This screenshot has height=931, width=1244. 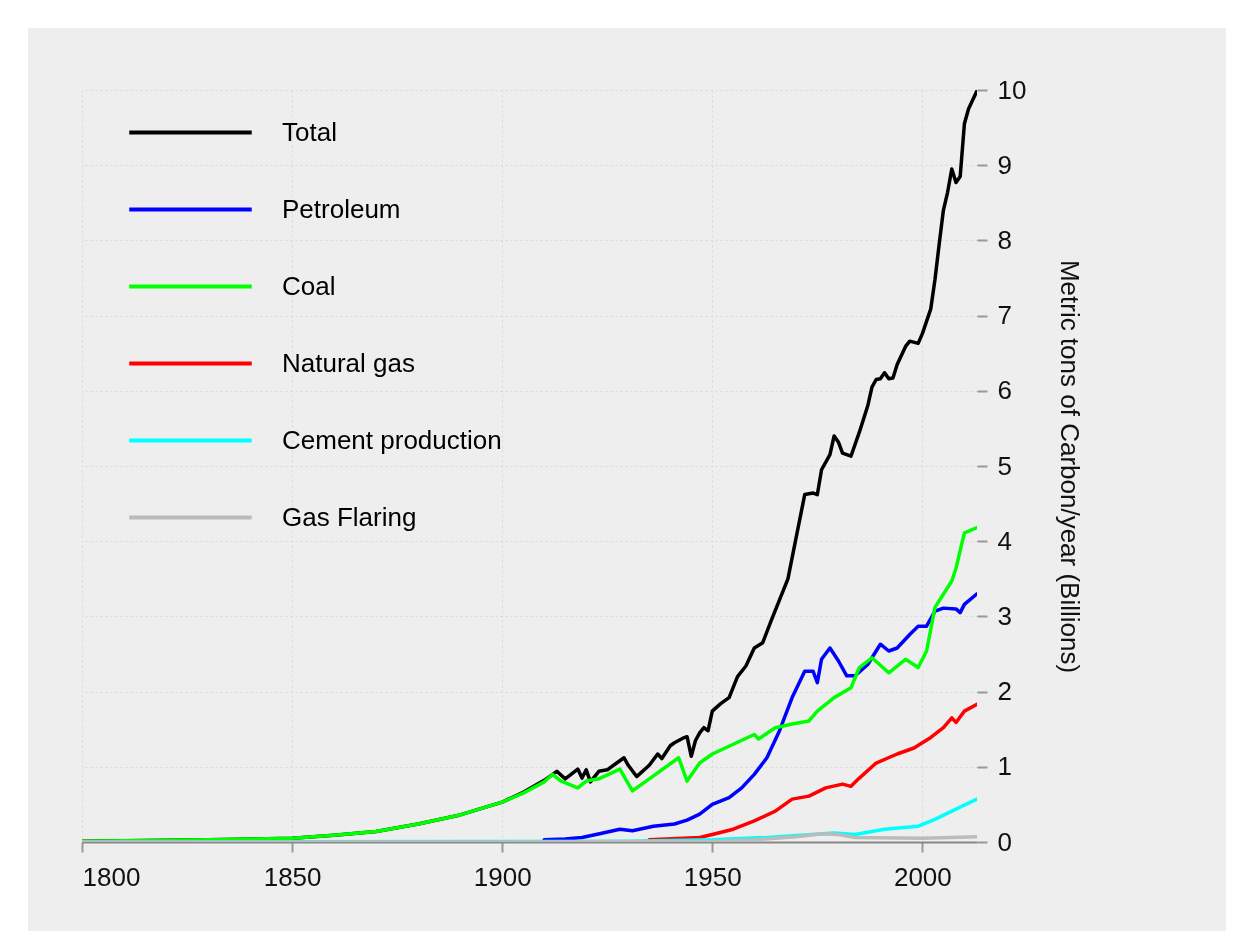 I want to click on y-tick-label: 6, so click(x=1004, y=390).